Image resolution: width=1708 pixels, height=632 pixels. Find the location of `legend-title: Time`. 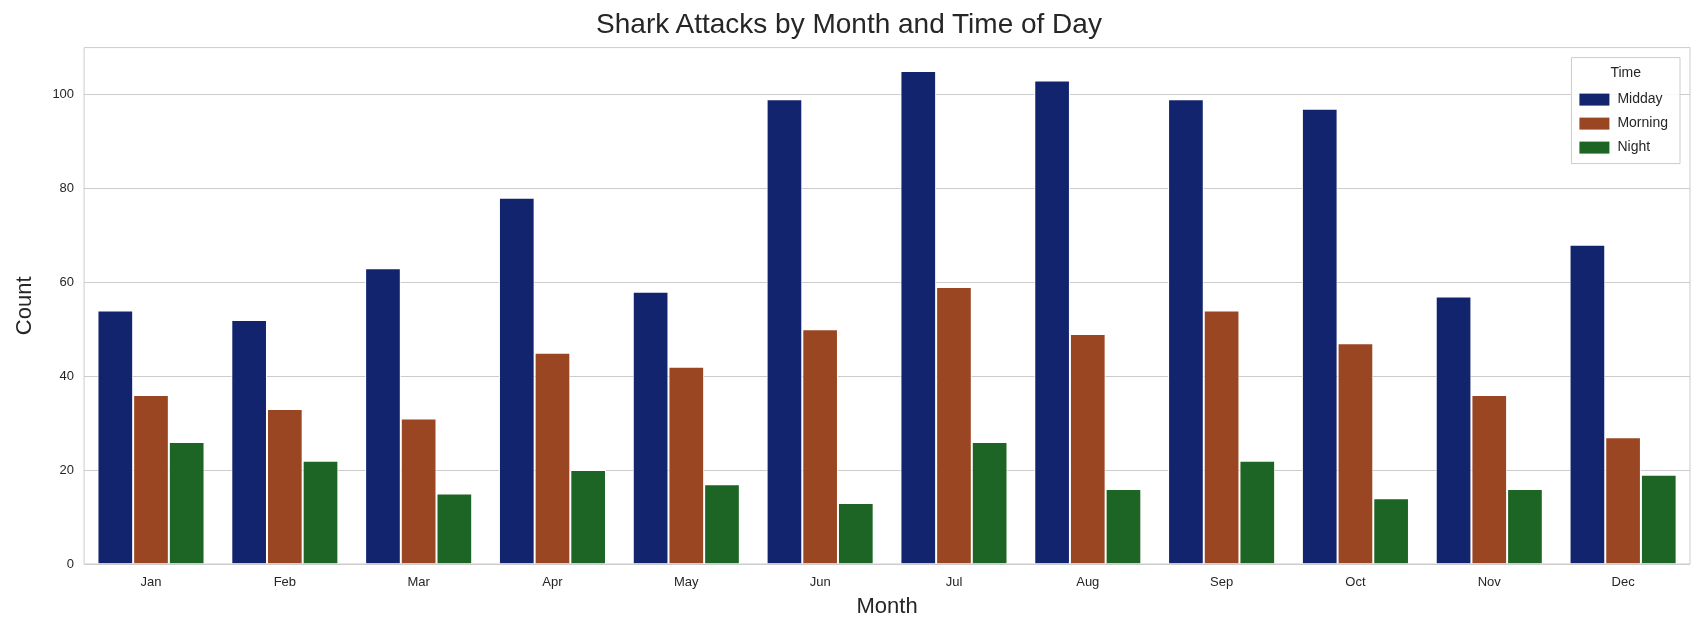

legend-title: Time is located at coordinates (1626, 72).